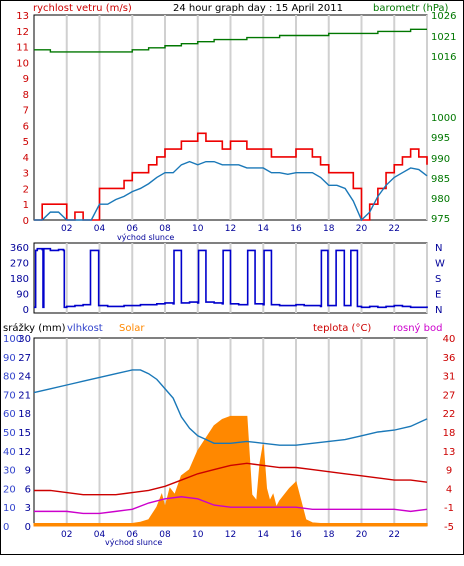 This screenshot has height=566, width=464. What do you see at coordinates (26, 126) in the screenshot?
I see `wind-tick-label: 6` at bounding box center [26, 126].